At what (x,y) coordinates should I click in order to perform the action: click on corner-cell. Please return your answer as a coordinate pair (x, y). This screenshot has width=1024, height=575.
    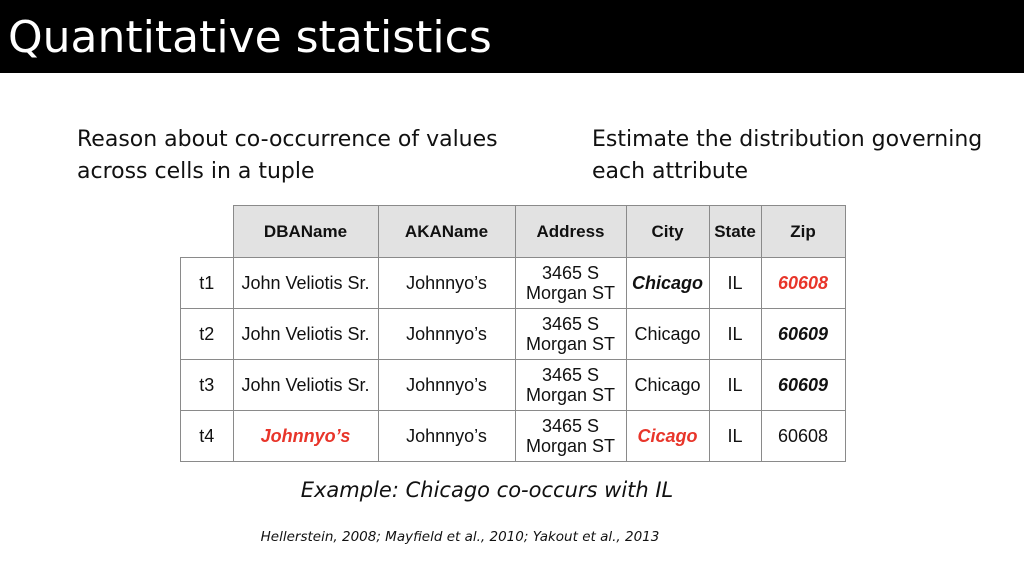
    Looking at the image, I should click on (207, 231).